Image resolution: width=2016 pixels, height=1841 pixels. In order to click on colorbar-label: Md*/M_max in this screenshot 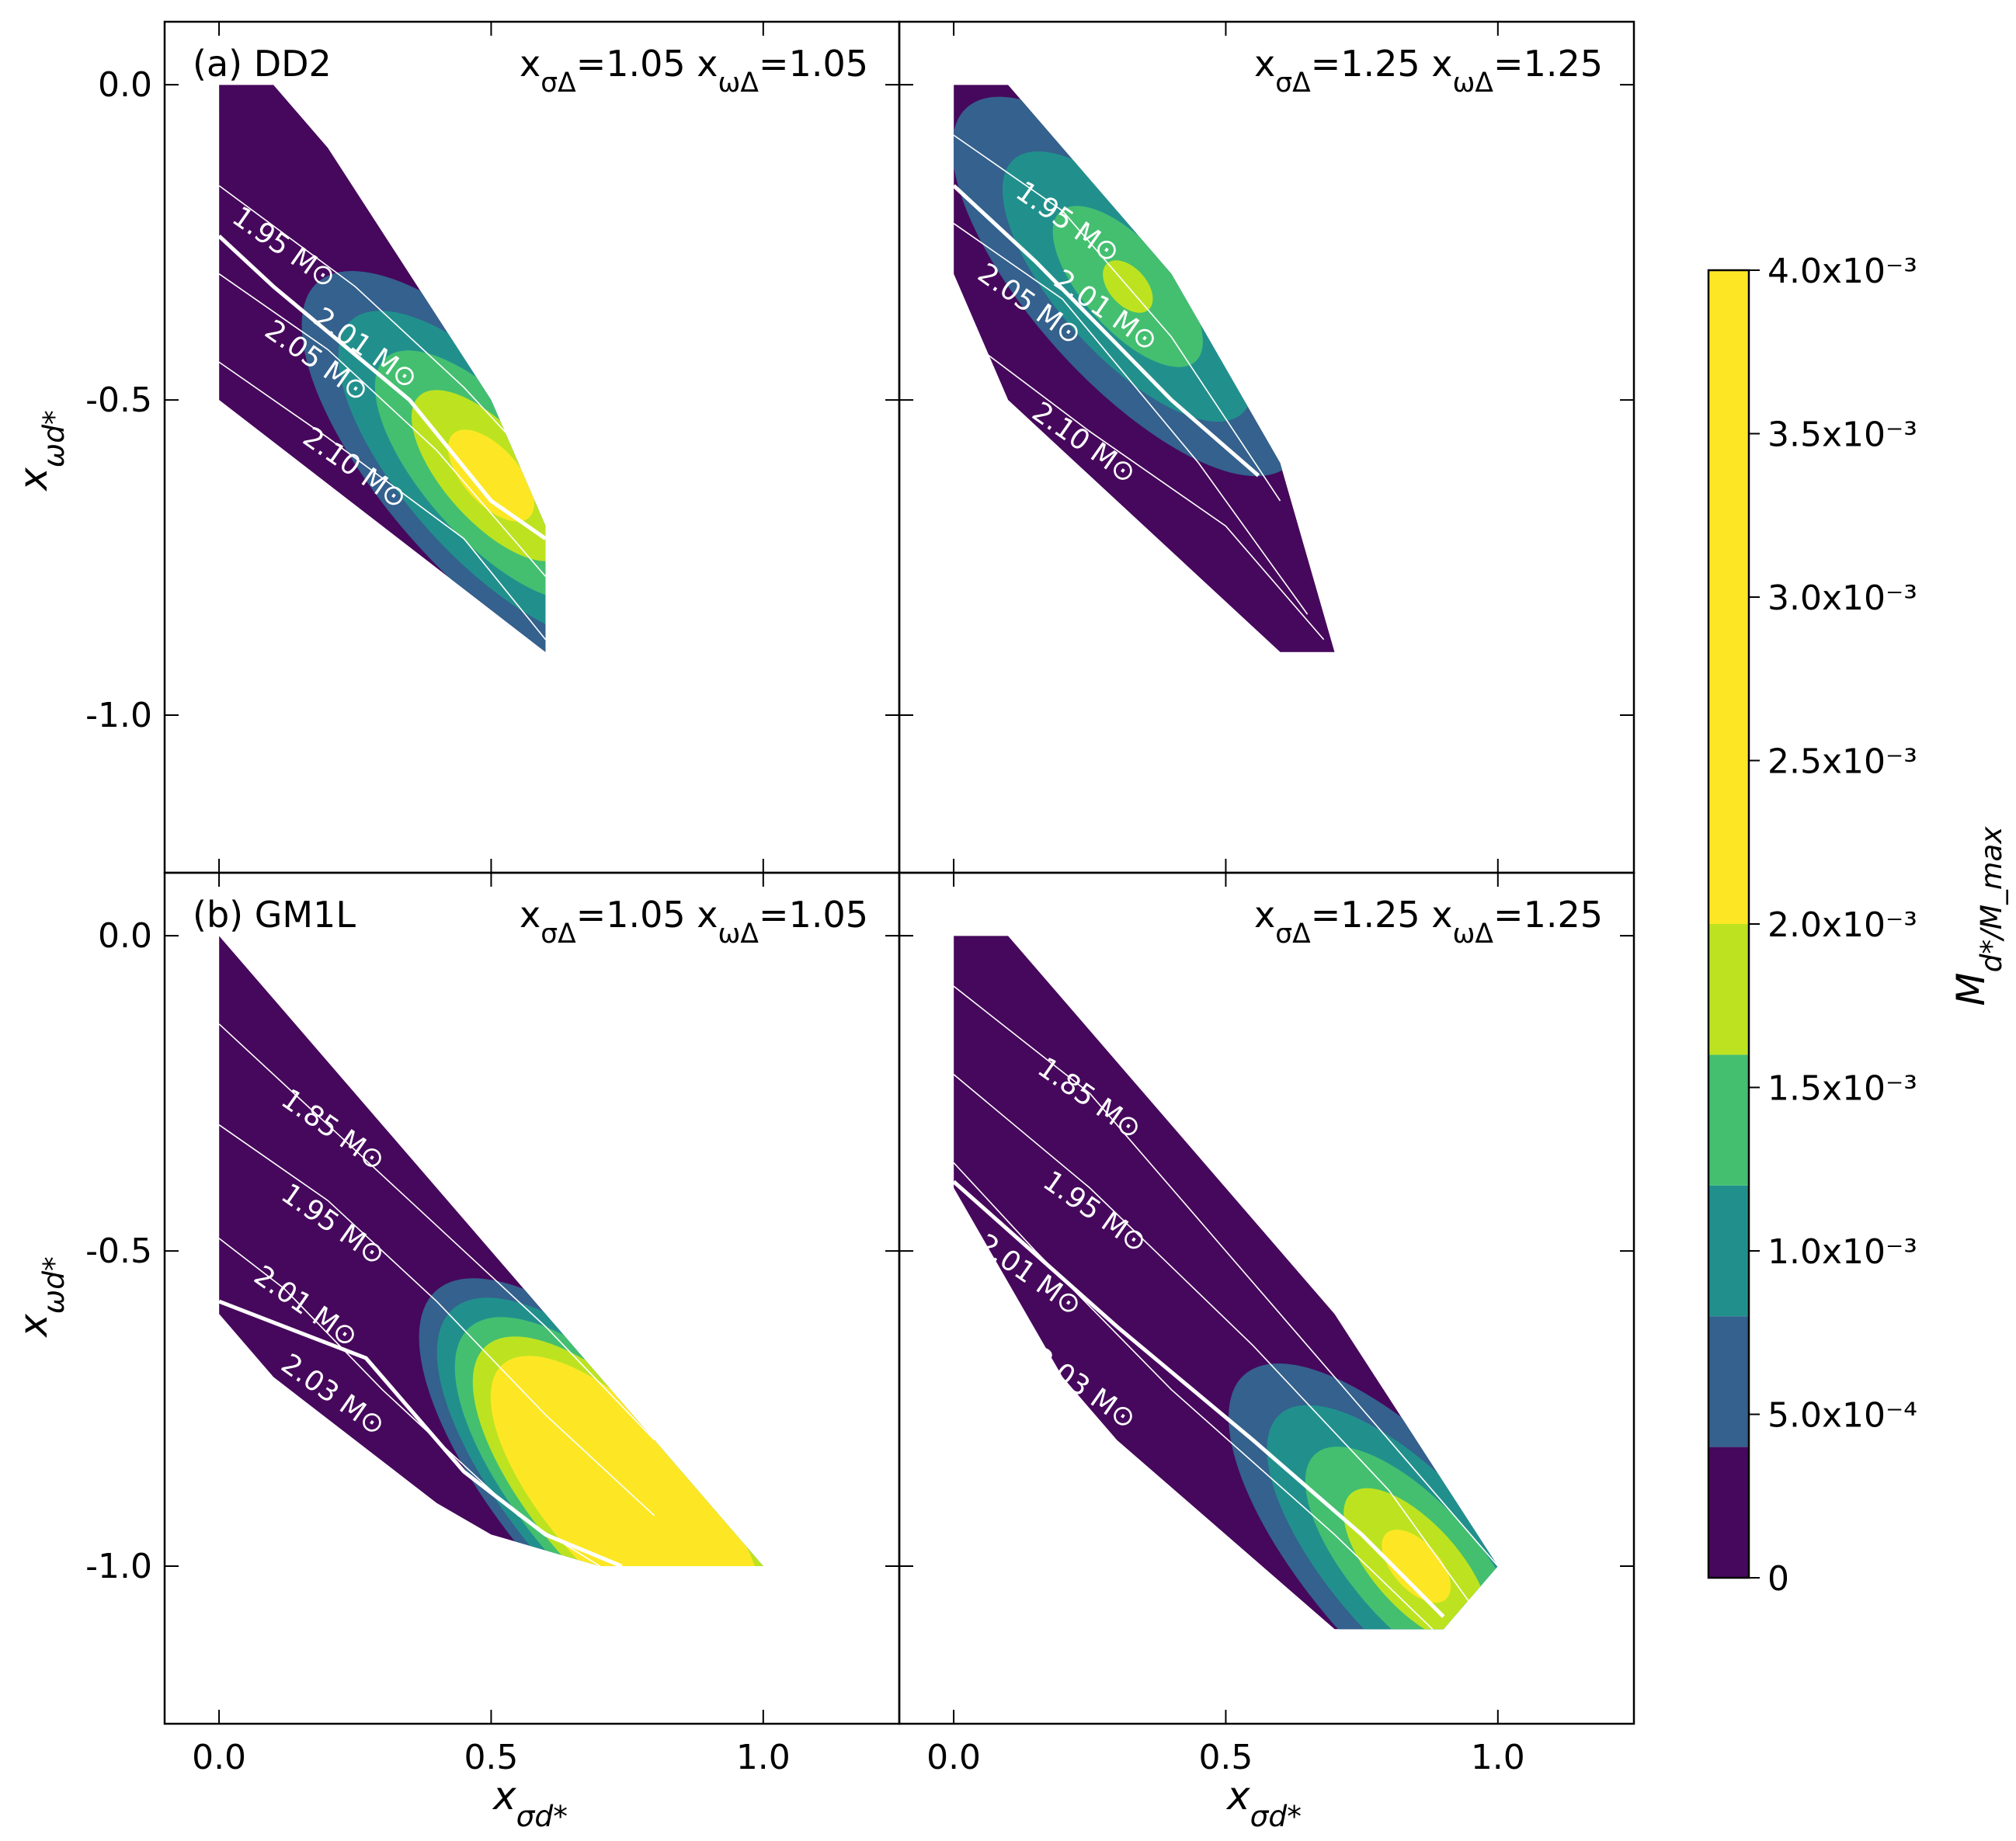, I will do `click(1978, 916)`.